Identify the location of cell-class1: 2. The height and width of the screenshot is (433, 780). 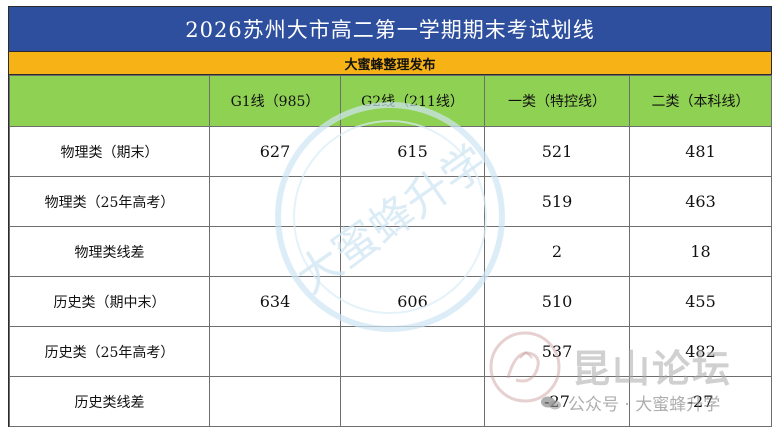
(557, 251).